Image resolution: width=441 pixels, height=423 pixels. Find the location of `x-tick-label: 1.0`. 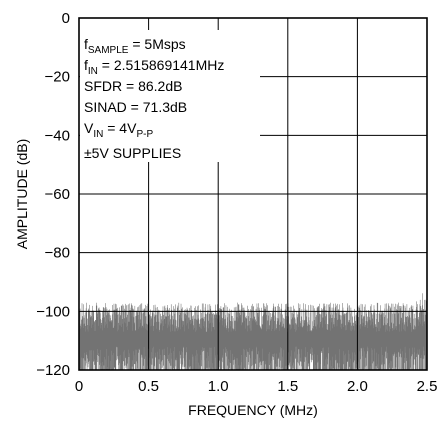

x-tick-label: 1.0 is located at coordinates (218, 386).